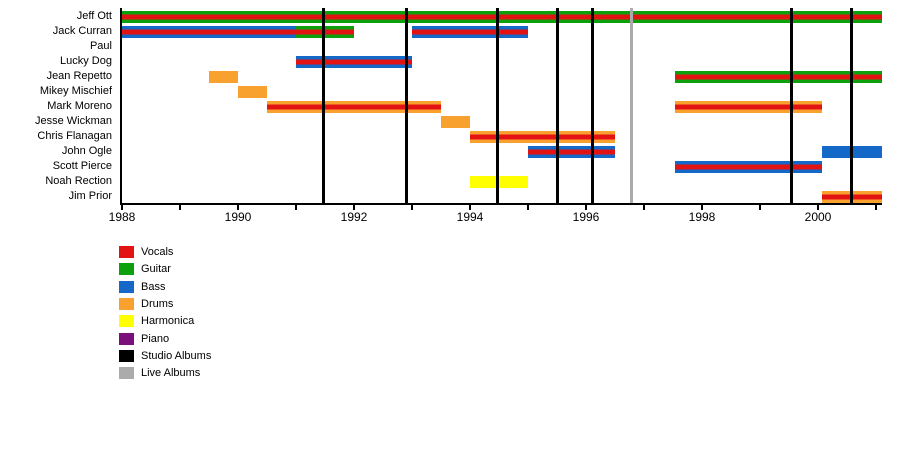 The width and height of the screenshot is (900, 472). Describe the element at coordinates (702, 217) in the screenshot. I see `year-label: 1998` at that location.